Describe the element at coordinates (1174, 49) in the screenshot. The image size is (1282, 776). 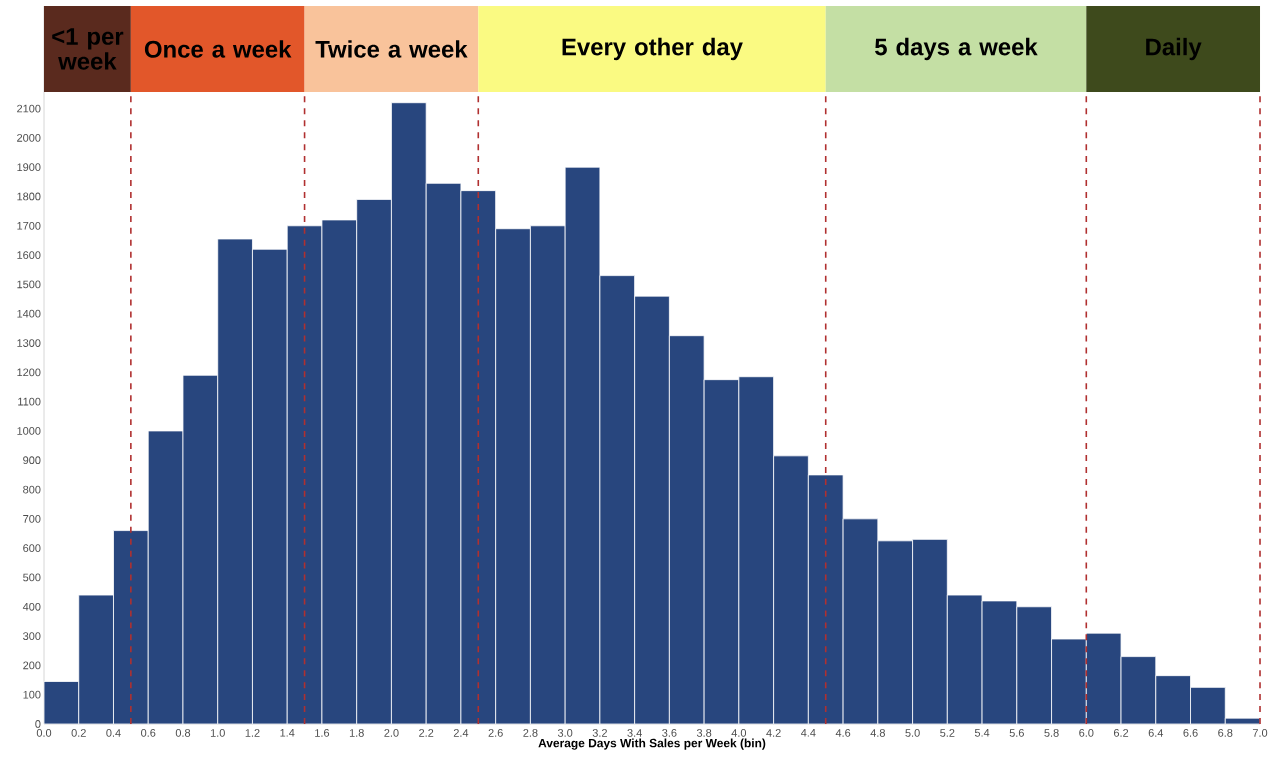
I see `band-label: Daily` at that location.